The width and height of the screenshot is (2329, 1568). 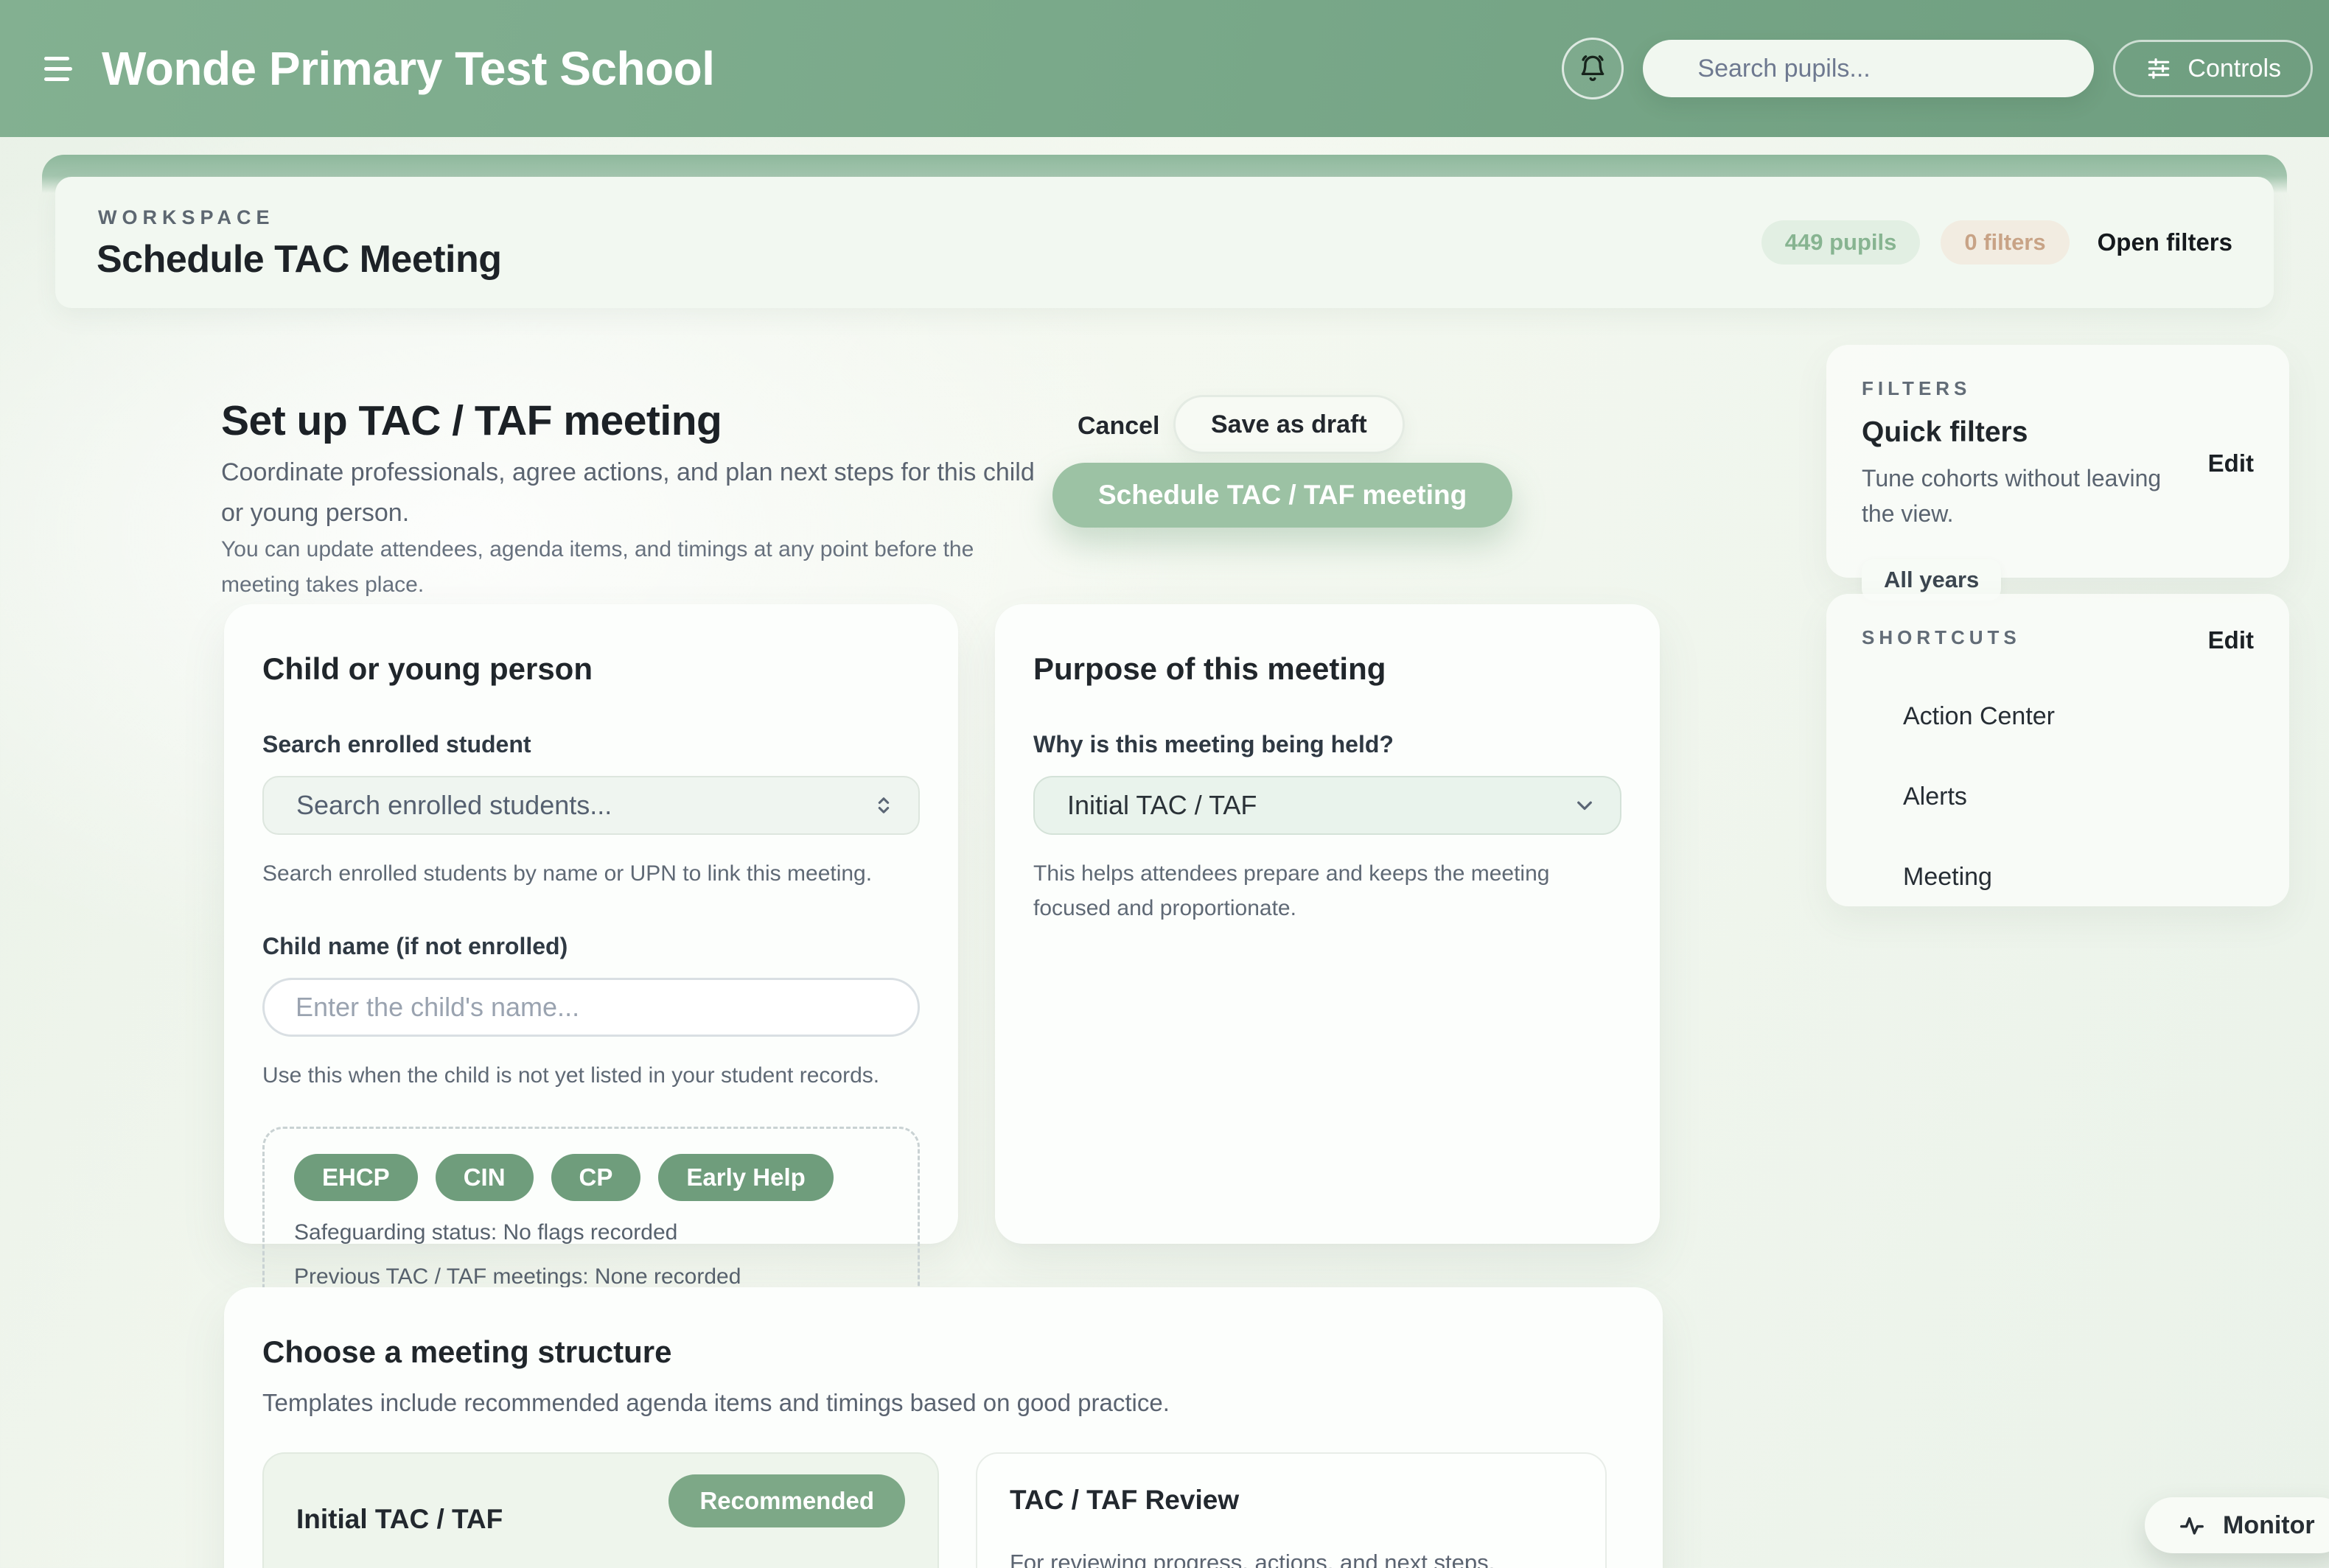 I want to click on recommended-badge: Recommended, so click(x=787, y=1500).